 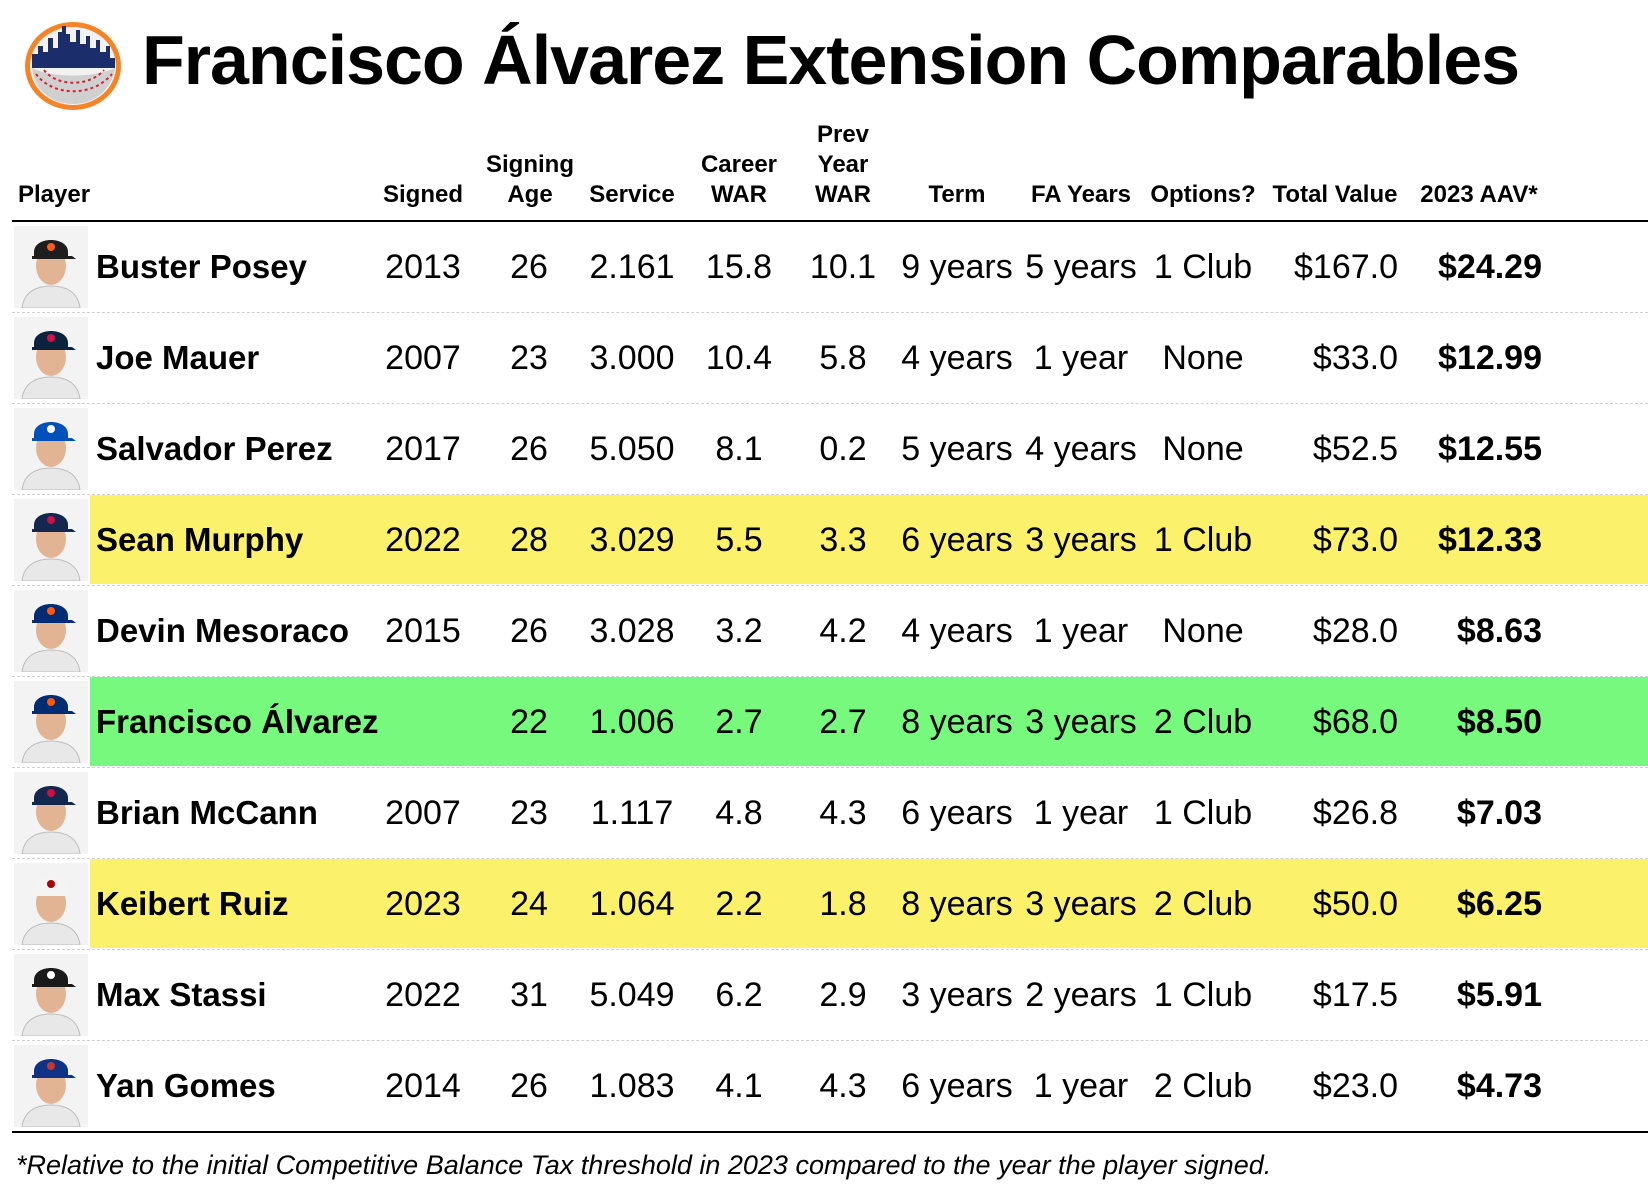 I want to click on cell-aav: $4.73, so click(x=1499, y=1086).